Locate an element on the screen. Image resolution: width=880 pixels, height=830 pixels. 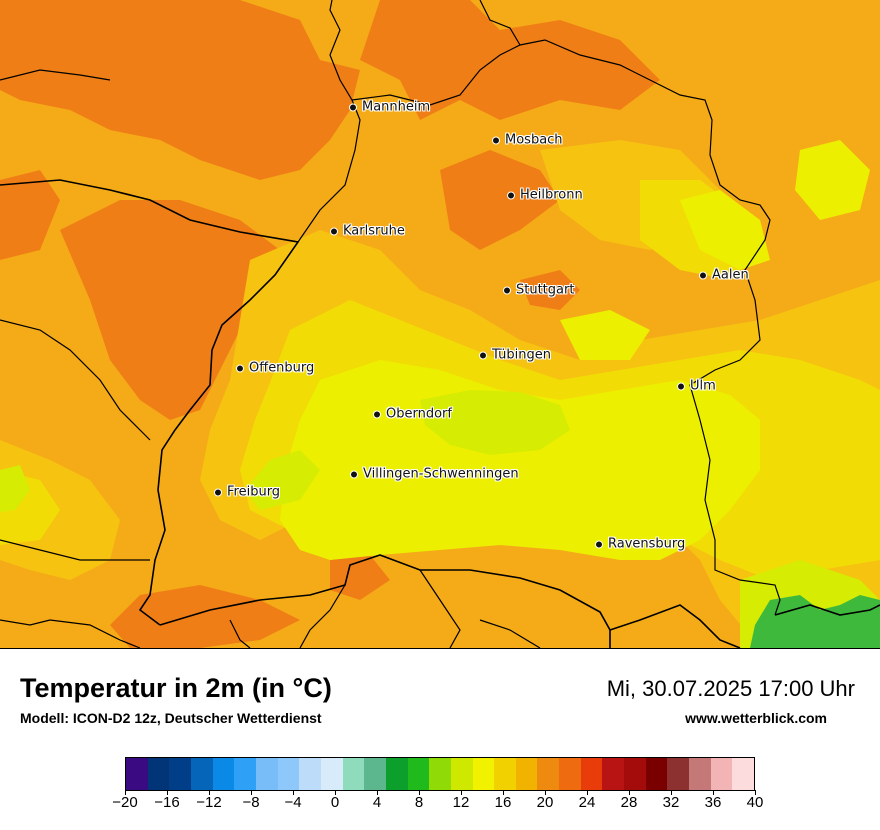
city-label: Heilbronn is located at coordinates (551, 195).